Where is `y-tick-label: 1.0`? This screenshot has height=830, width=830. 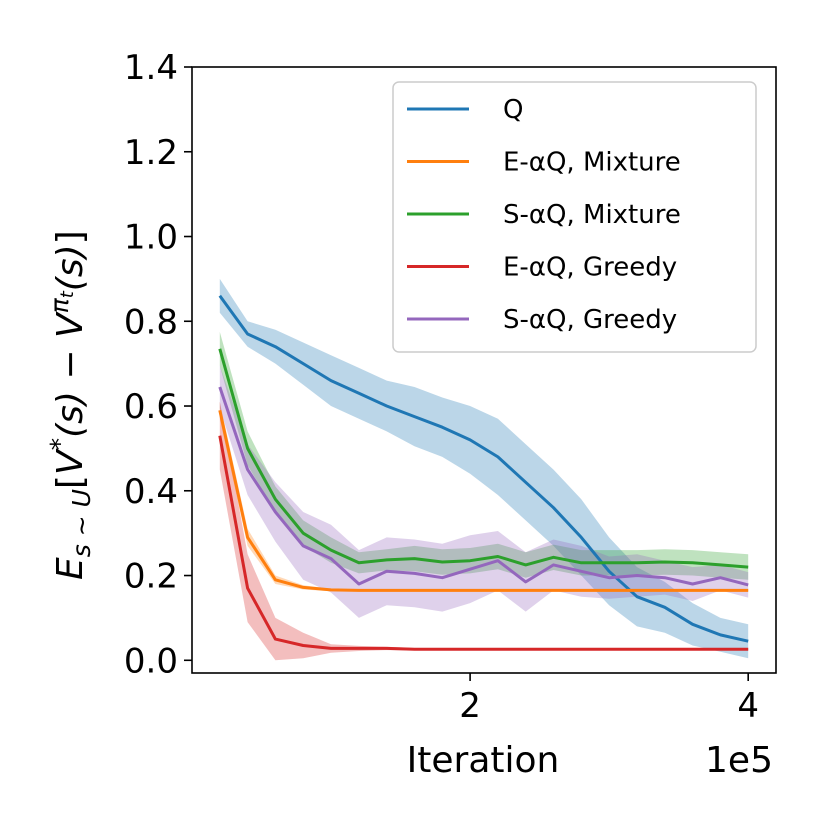
y-tick-label: 1.0 is located at coordinates (151, 238).